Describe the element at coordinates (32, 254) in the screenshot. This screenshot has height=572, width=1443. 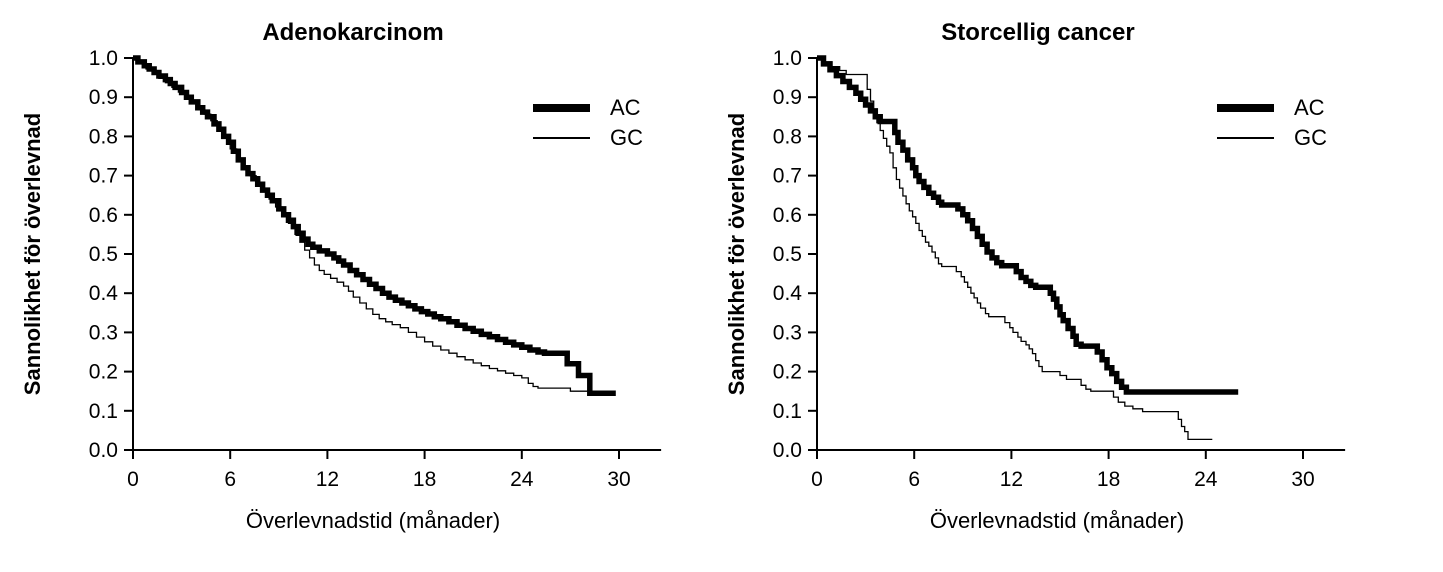
I see `y-axis-label-adenokarcinom: Sannolikhet för överlevnad` at that location.